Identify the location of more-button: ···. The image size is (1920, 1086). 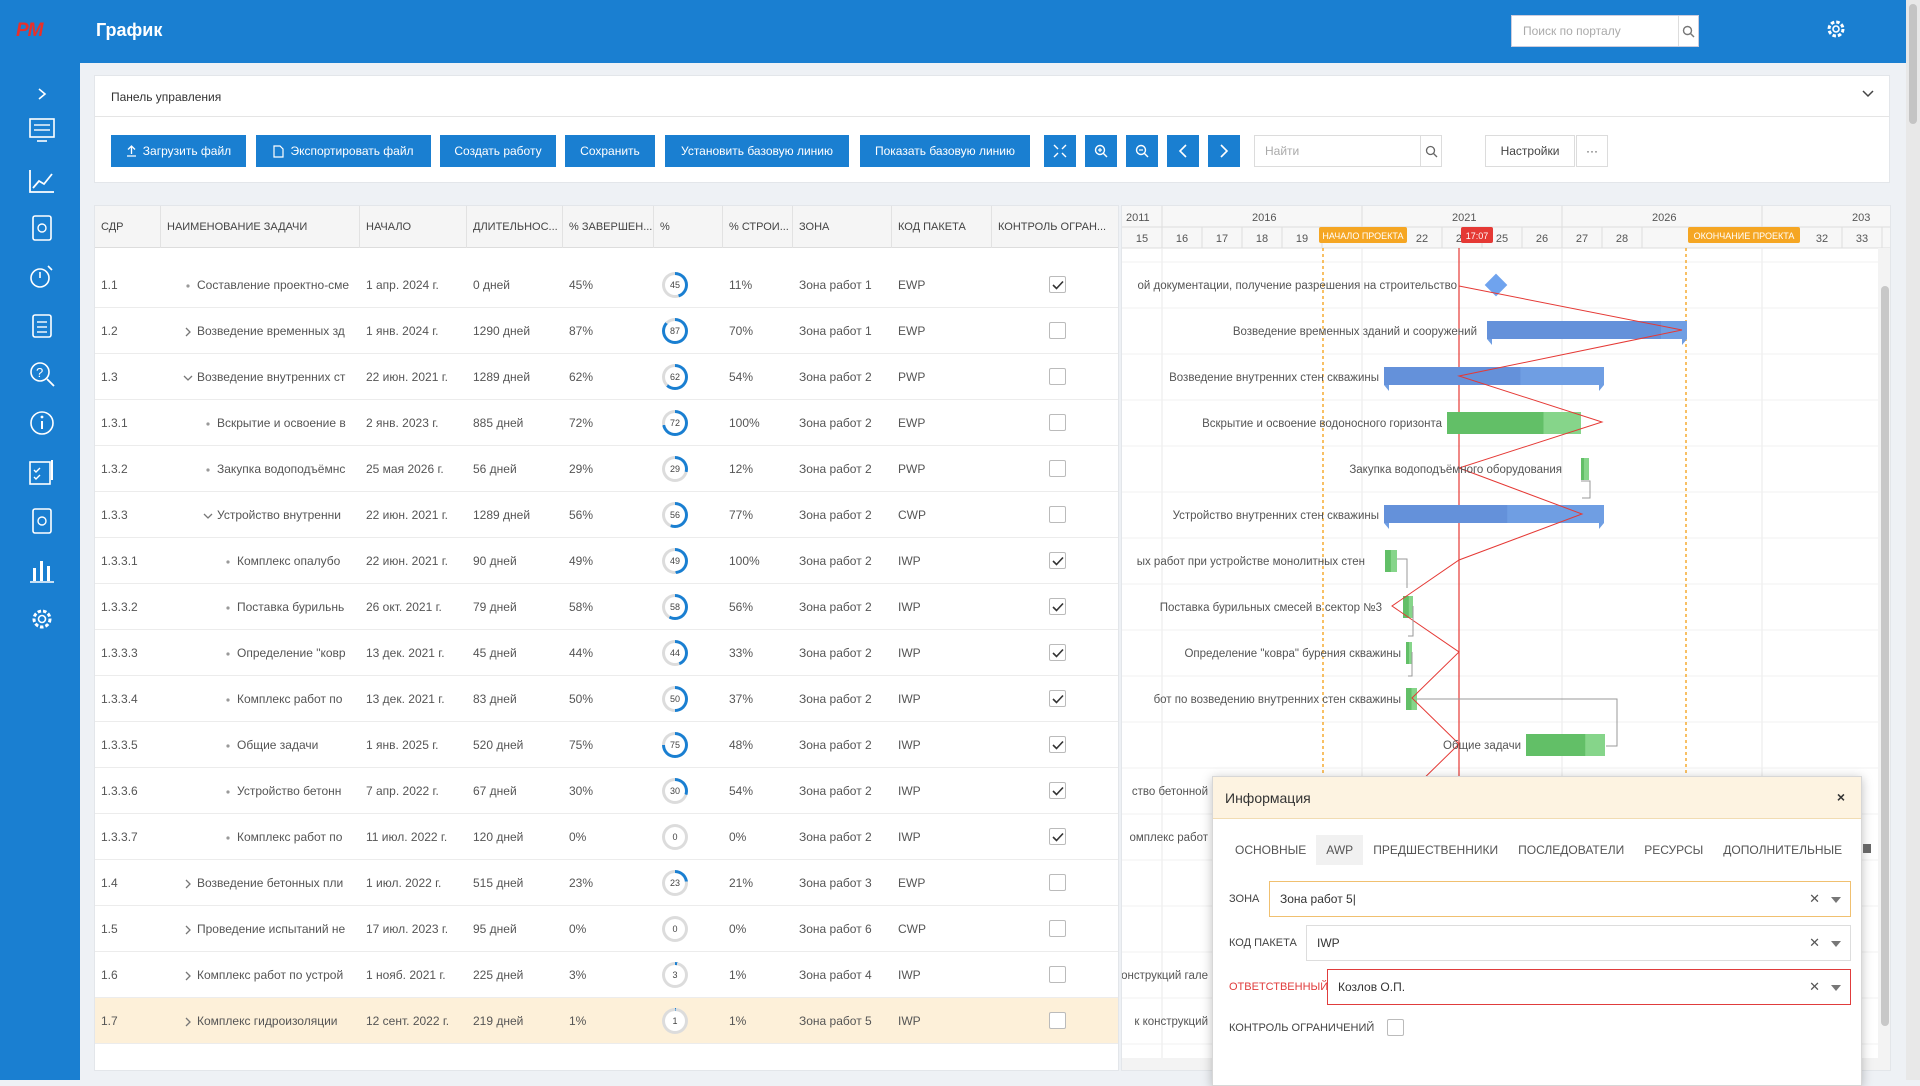
(1592, 151).